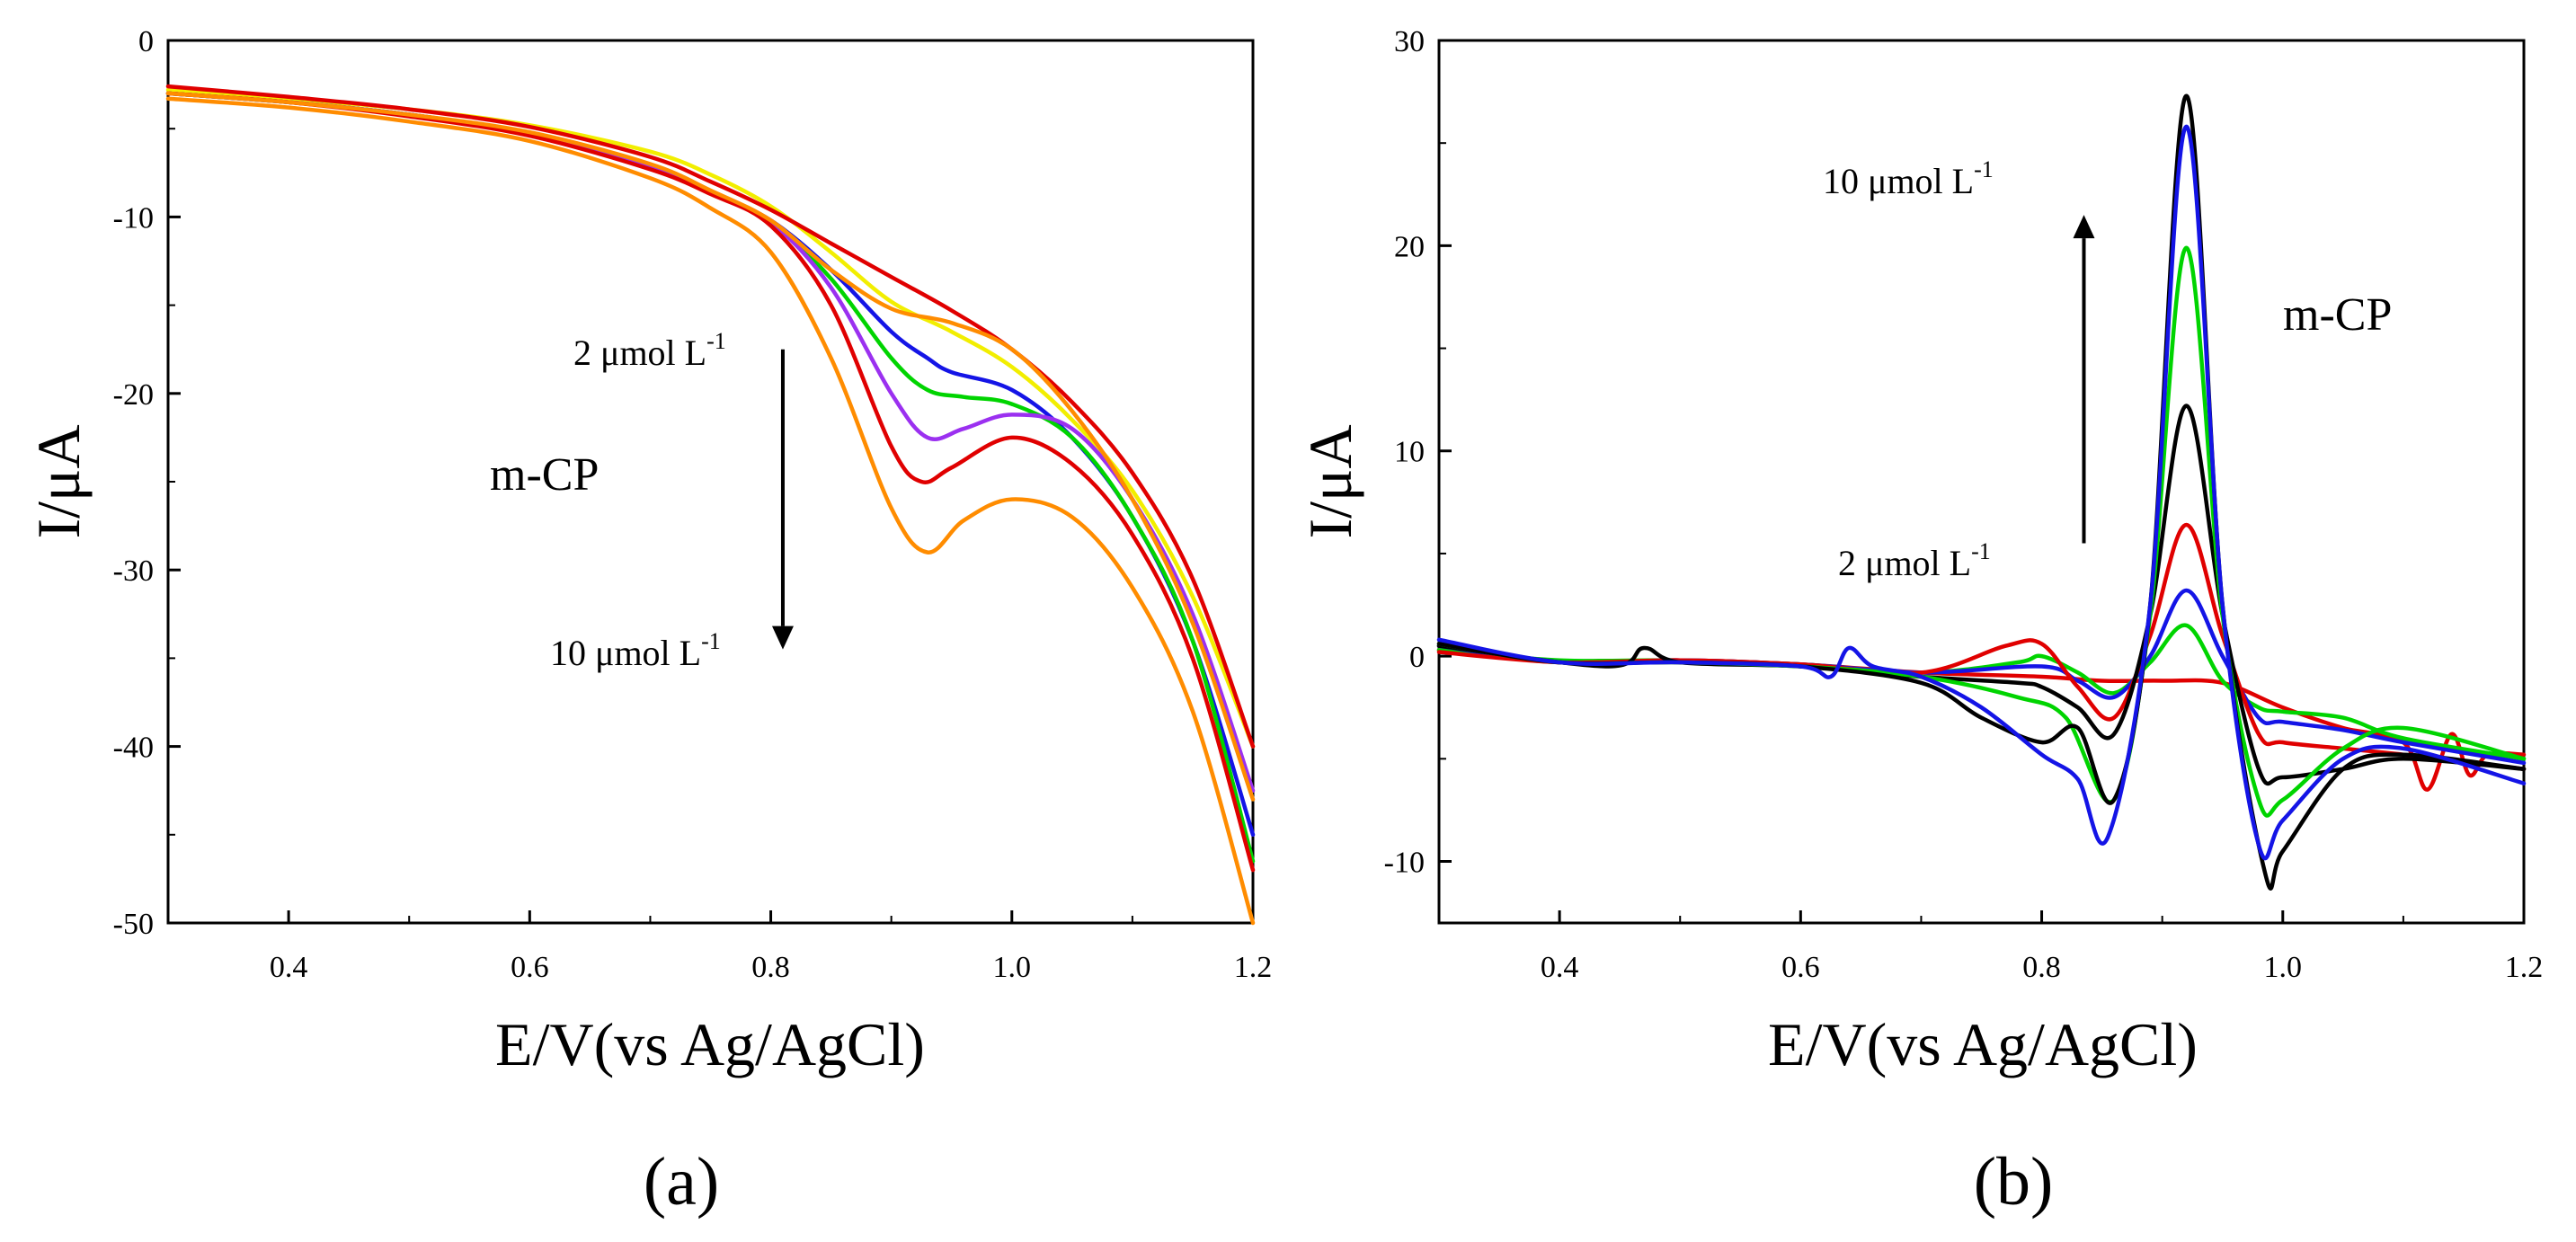 This screenshot has width=2576, height=1242. I want to click on y-tick-label: -30, so click(133, 571).